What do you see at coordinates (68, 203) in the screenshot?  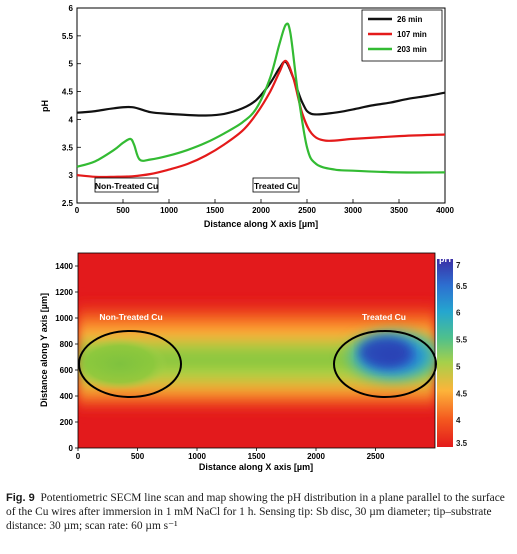 I see `line-y-tick-label: 2.5` at bounding box center [68, 203].